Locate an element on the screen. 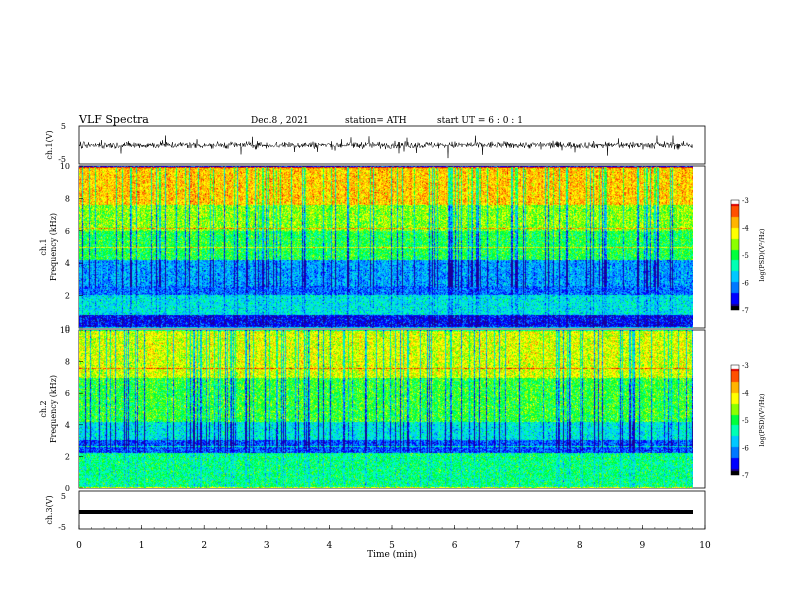  date-label: Dec.8 , 2021 is located at coordinates (280, 121).